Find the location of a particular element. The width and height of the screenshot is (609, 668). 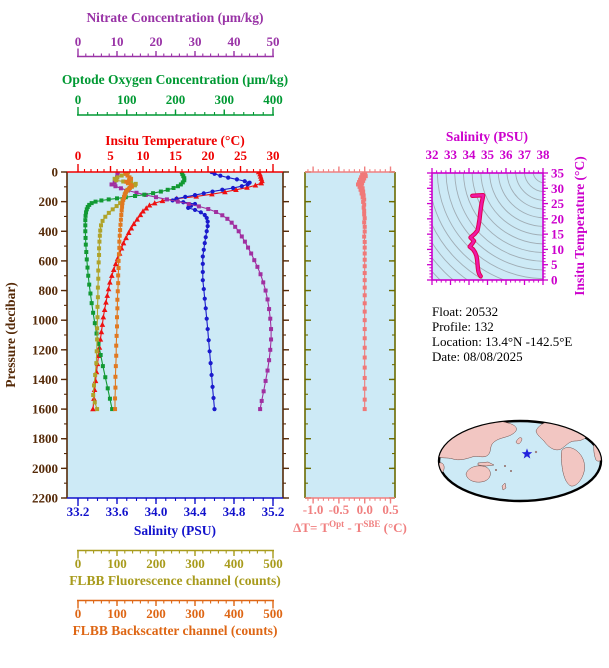

oxygen-axis-title: Optode Oxygen Concentration (μm/kg) is located at coordinates (175, 79).